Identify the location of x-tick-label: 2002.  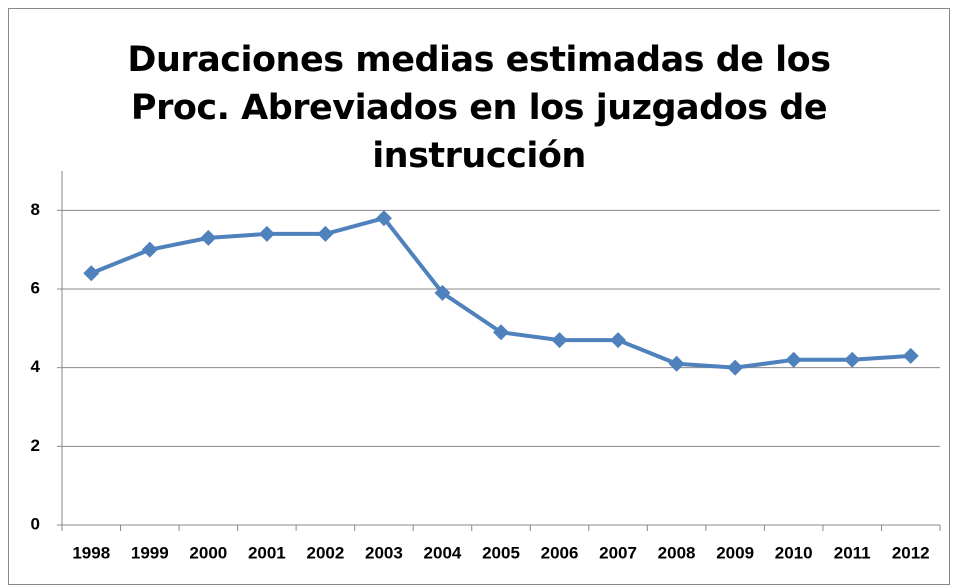
(325, 552).